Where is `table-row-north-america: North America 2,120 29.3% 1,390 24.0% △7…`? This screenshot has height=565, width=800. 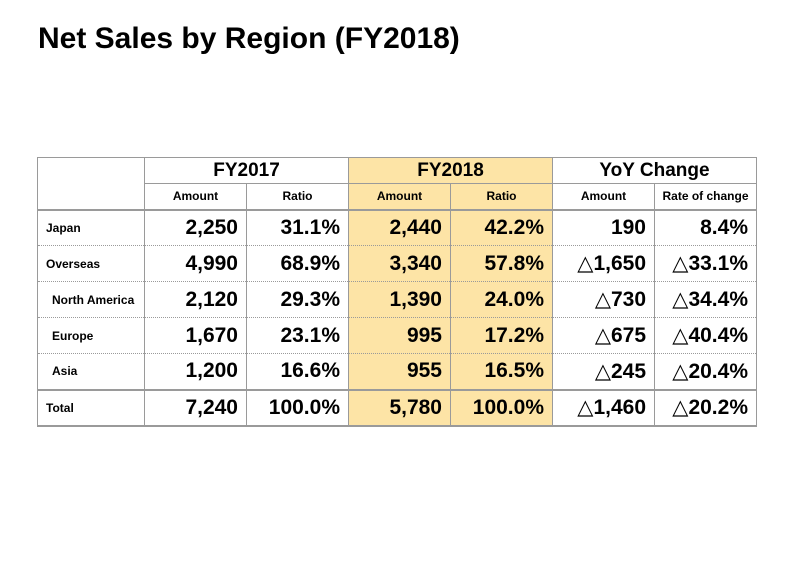
table-row-north-america: North America 2,120 29.3% 1,390 24.0% △7… is located at coordinates (397, 299).